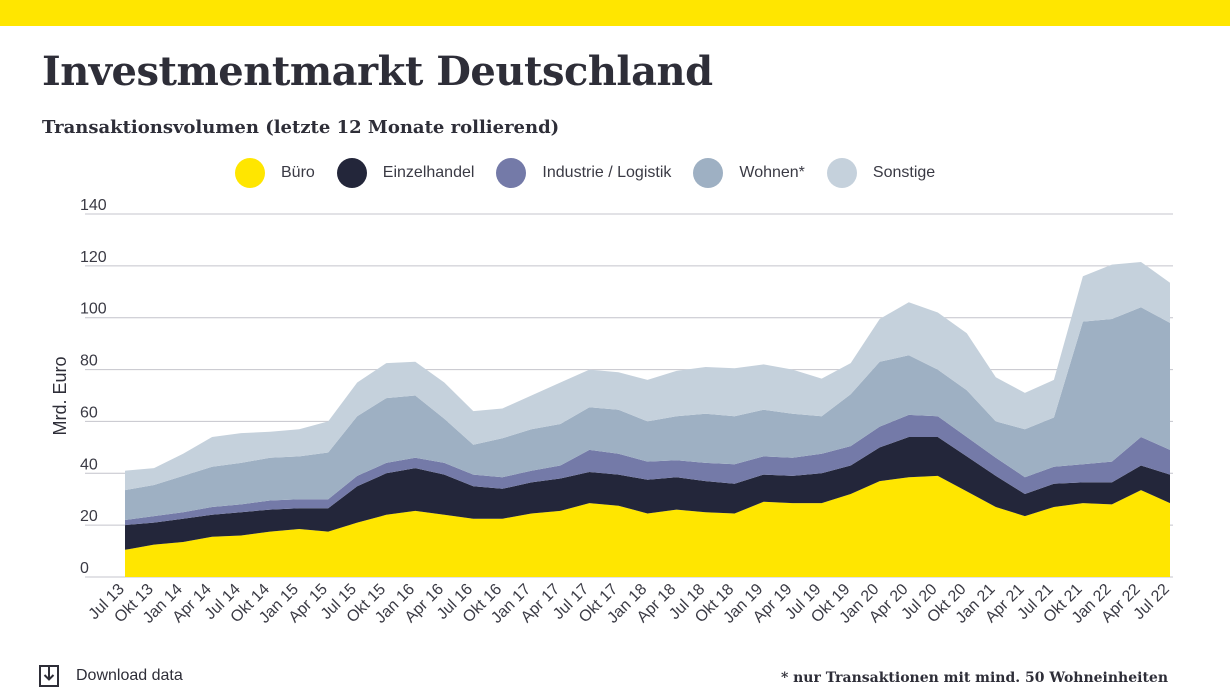  I want to click on legend-swatch-industrie-logistik, so click(511, 173).